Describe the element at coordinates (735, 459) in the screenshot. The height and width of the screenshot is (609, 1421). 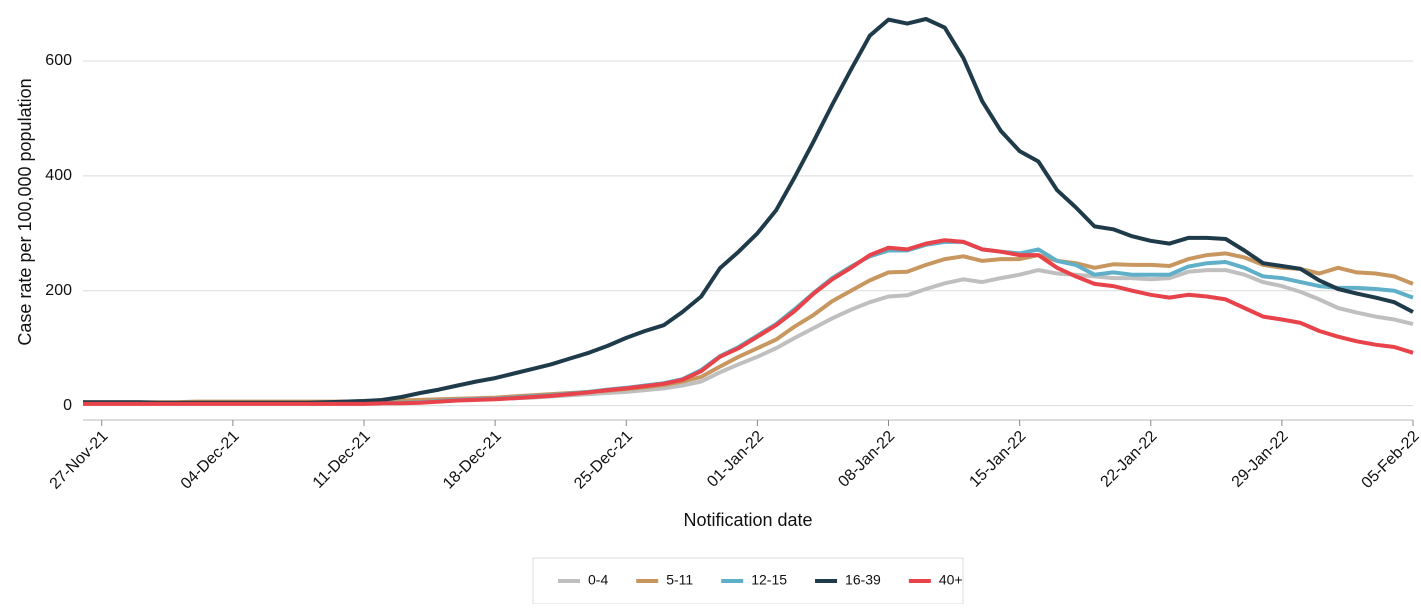
I see `x-tick-label: 01-Jan-22` at that location.